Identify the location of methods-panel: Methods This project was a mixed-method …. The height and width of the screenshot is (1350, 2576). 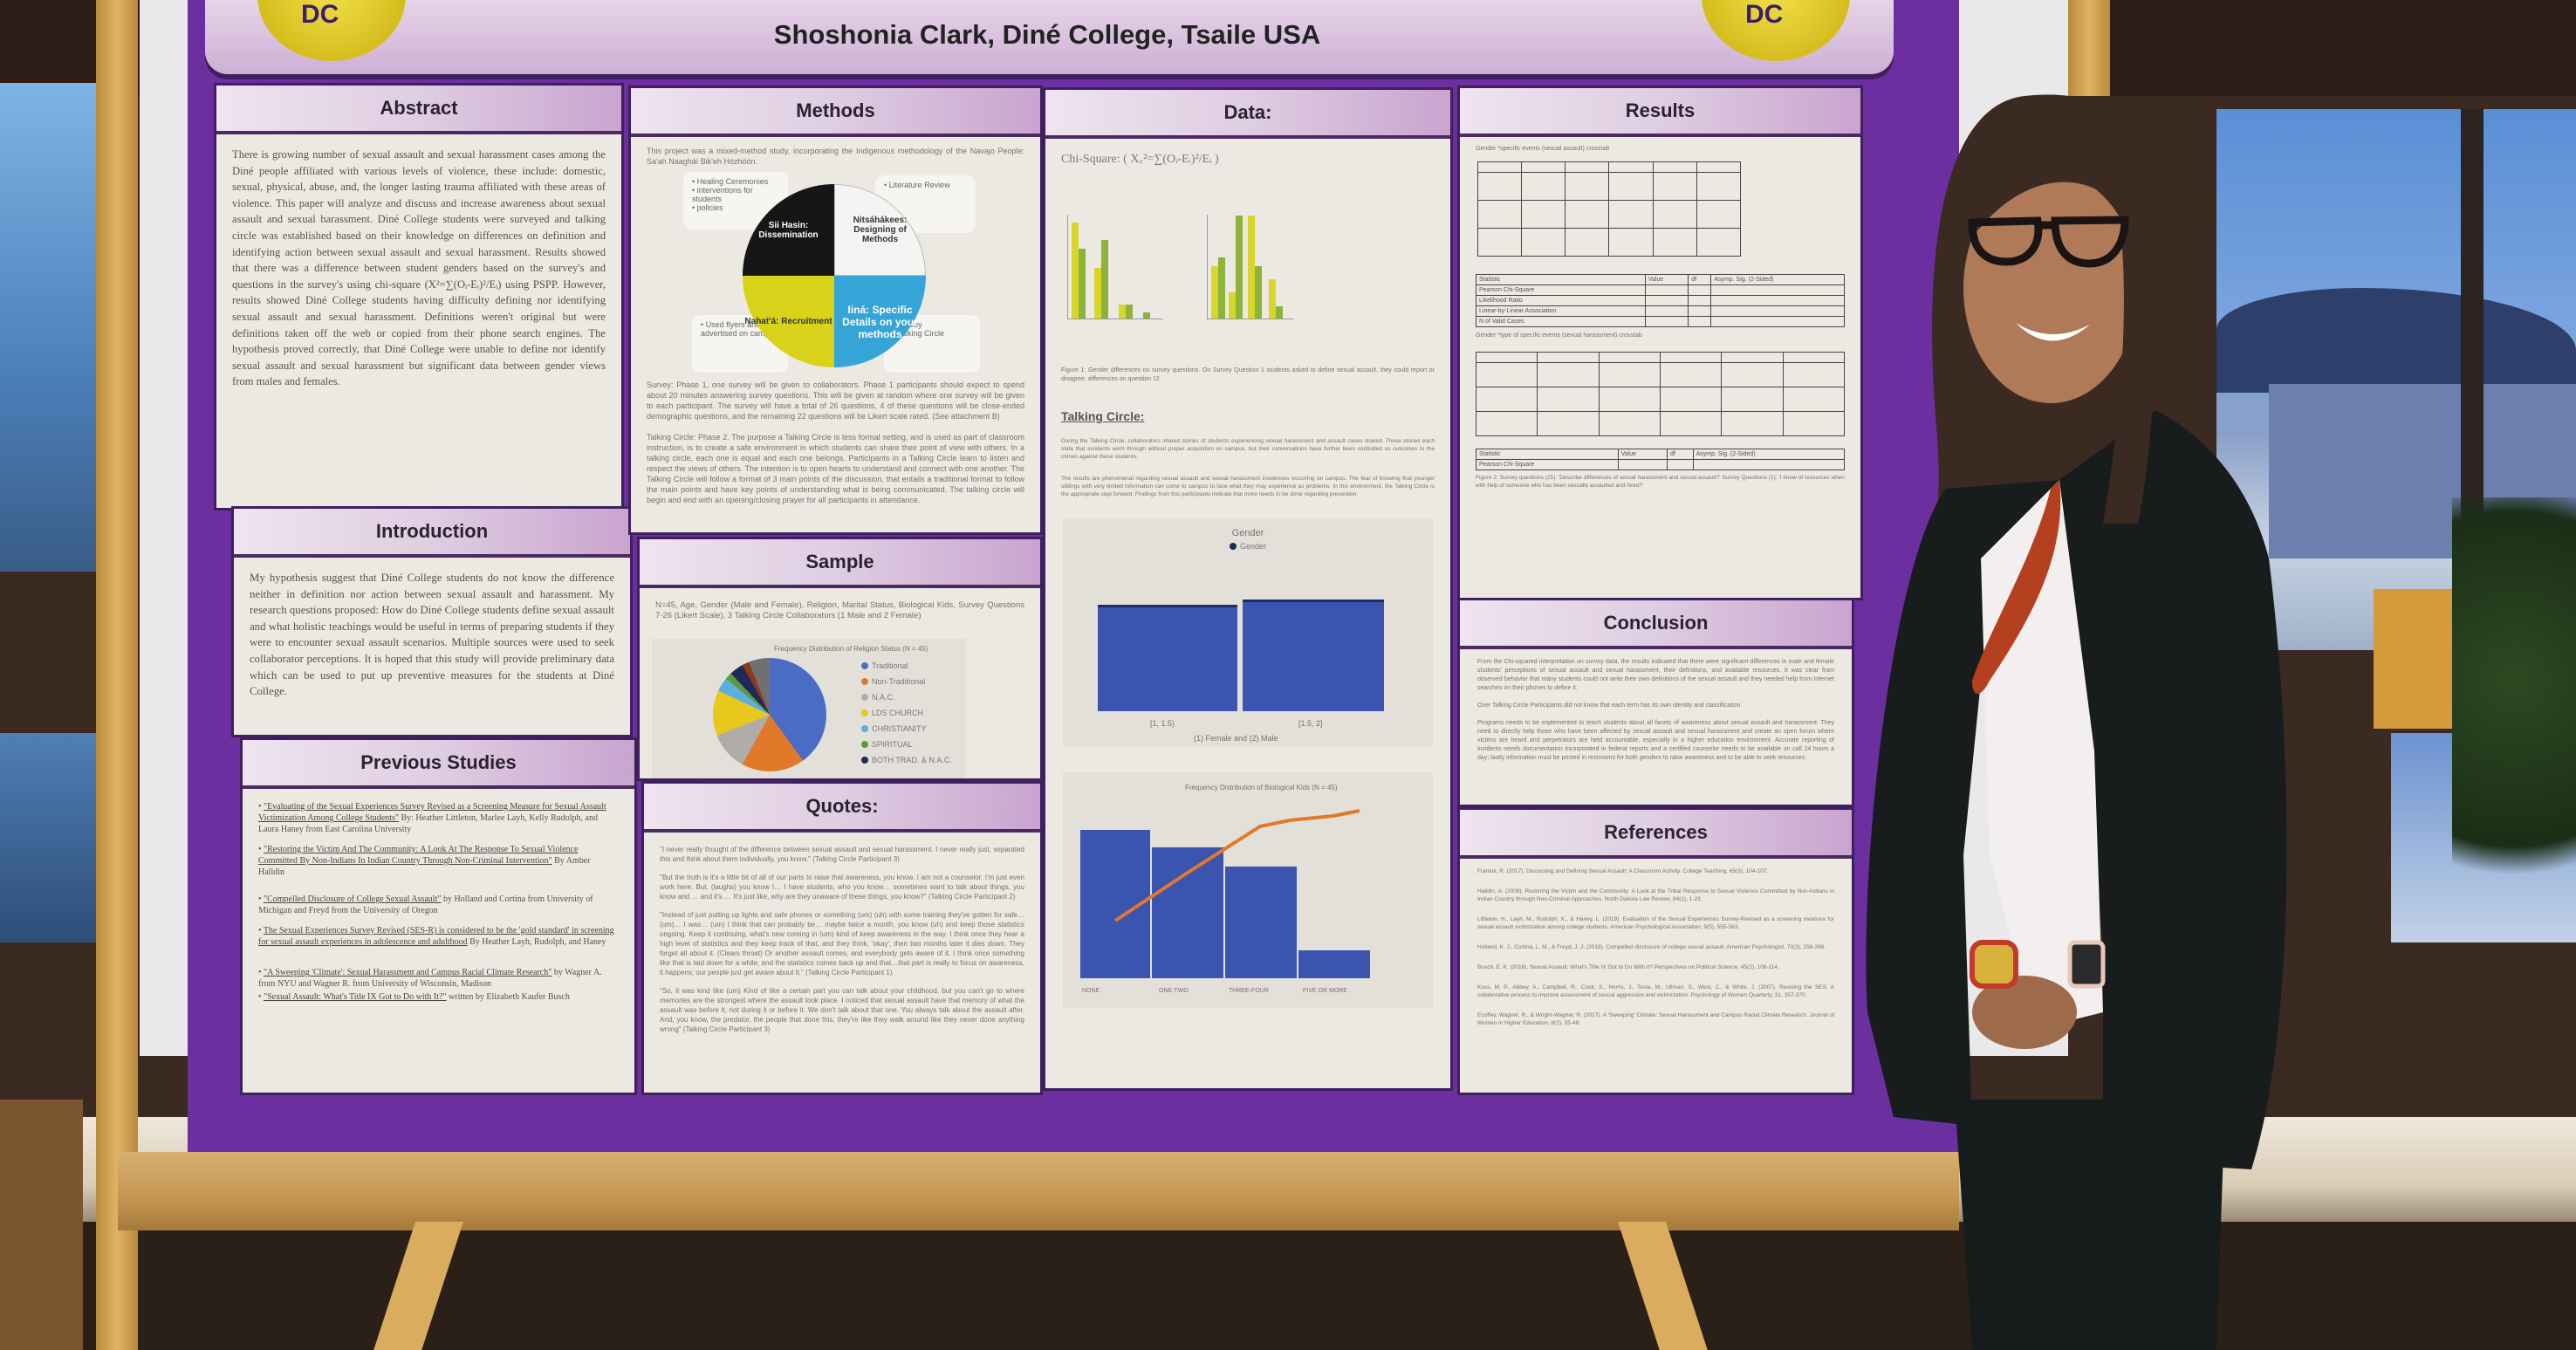
(836, 310).